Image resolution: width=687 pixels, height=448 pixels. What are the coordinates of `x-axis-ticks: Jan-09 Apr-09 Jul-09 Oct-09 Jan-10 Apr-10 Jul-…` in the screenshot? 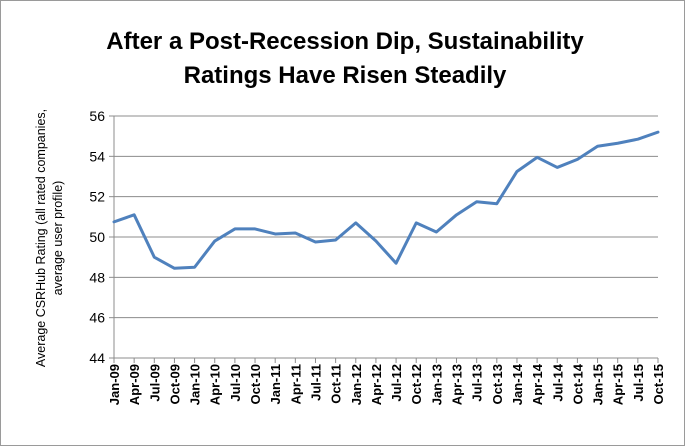 It's located at (386, 381).